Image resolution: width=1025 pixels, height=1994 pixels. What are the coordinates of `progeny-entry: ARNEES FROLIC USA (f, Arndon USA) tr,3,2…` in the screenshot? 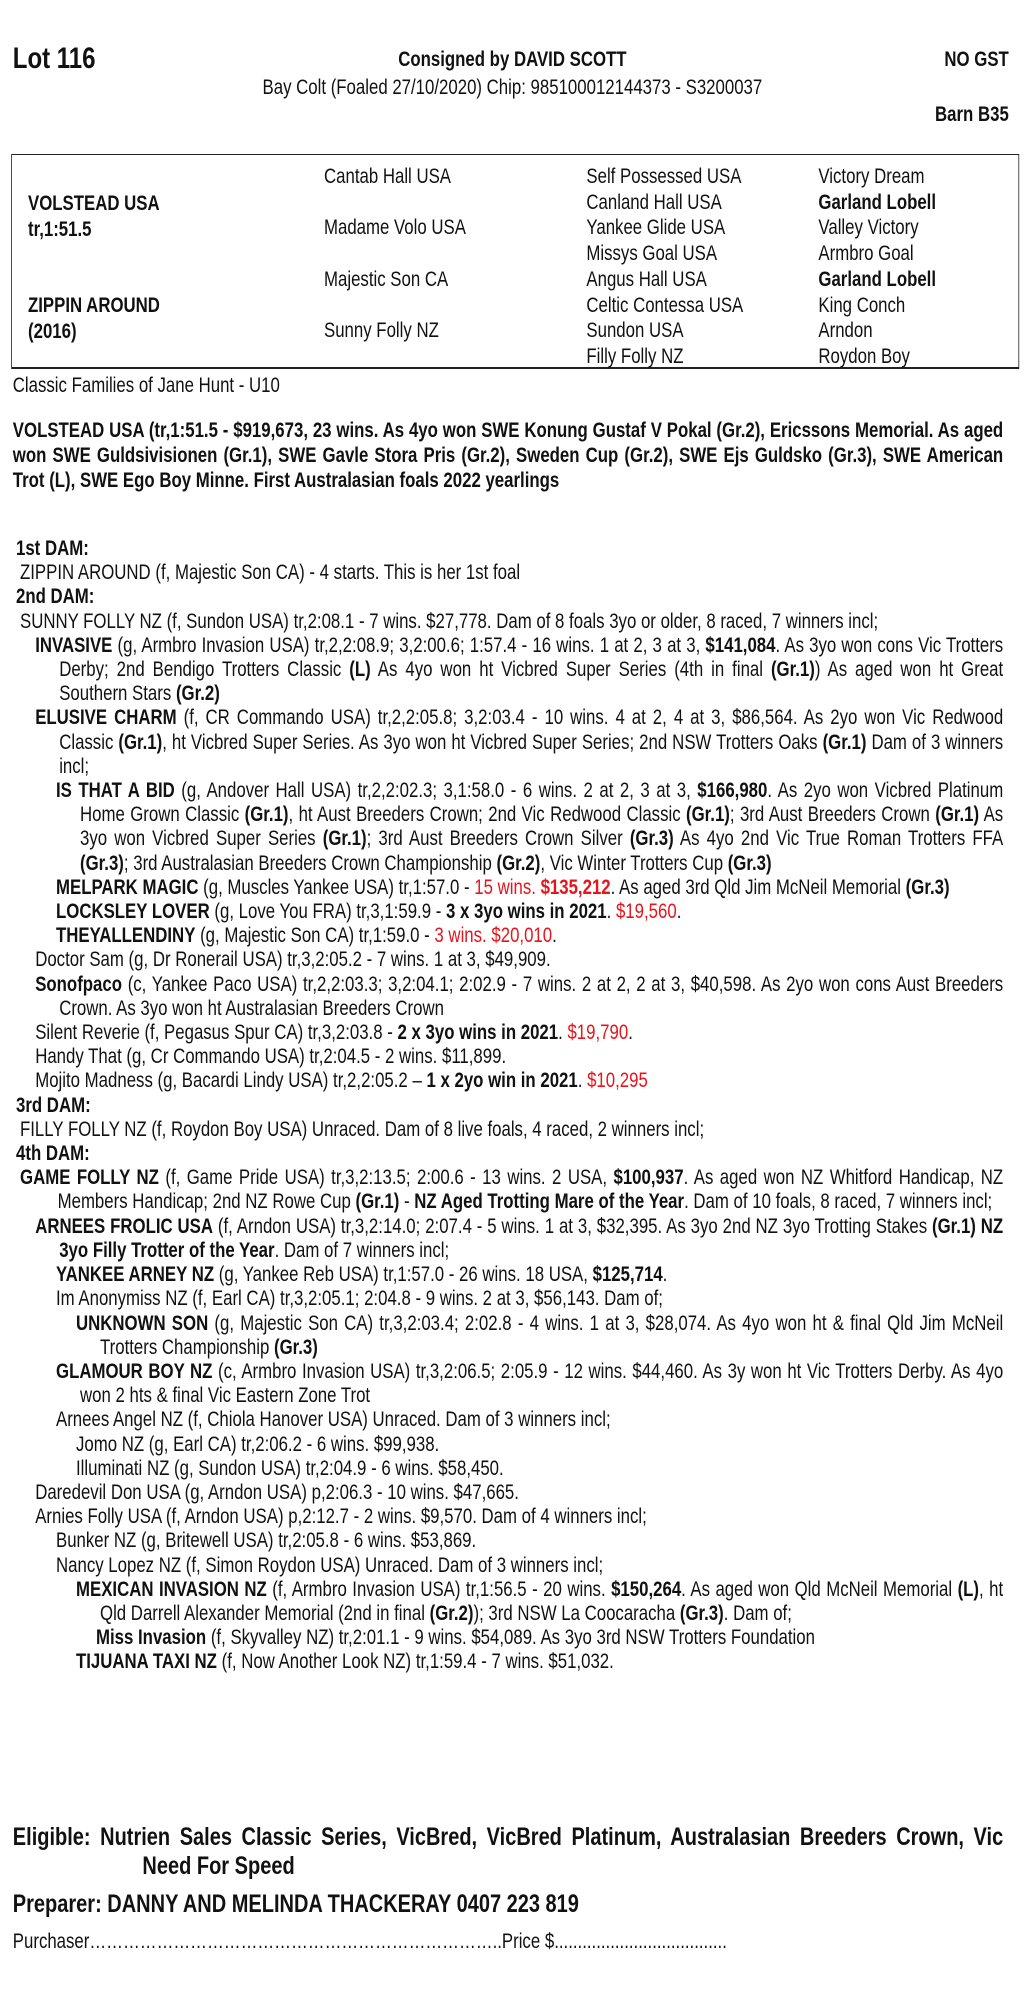 It's located at (501, 1239).